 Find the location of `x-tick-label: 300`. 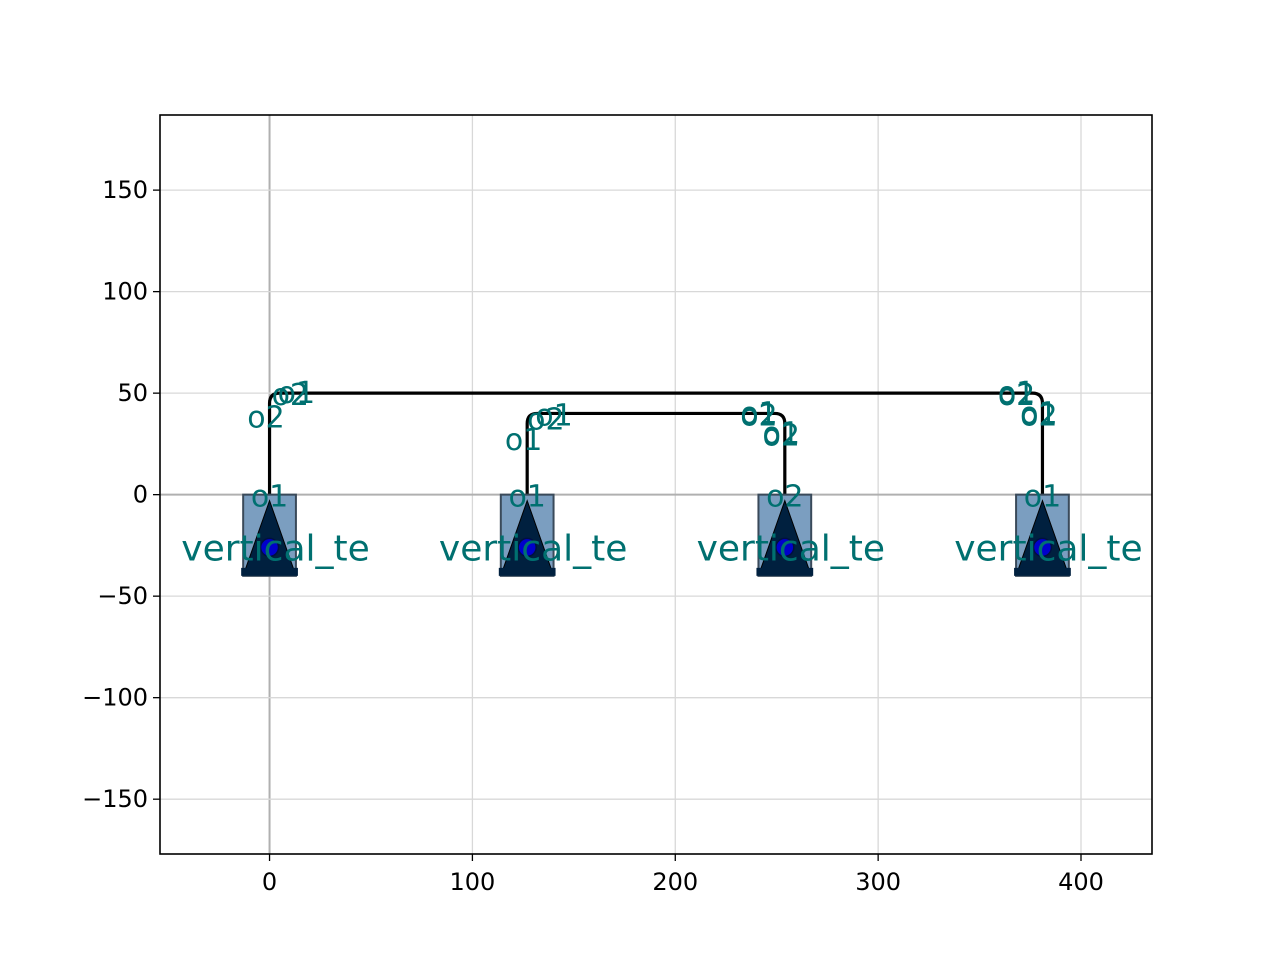

x-tick-label: 300 is located at coordinates (878, 882).